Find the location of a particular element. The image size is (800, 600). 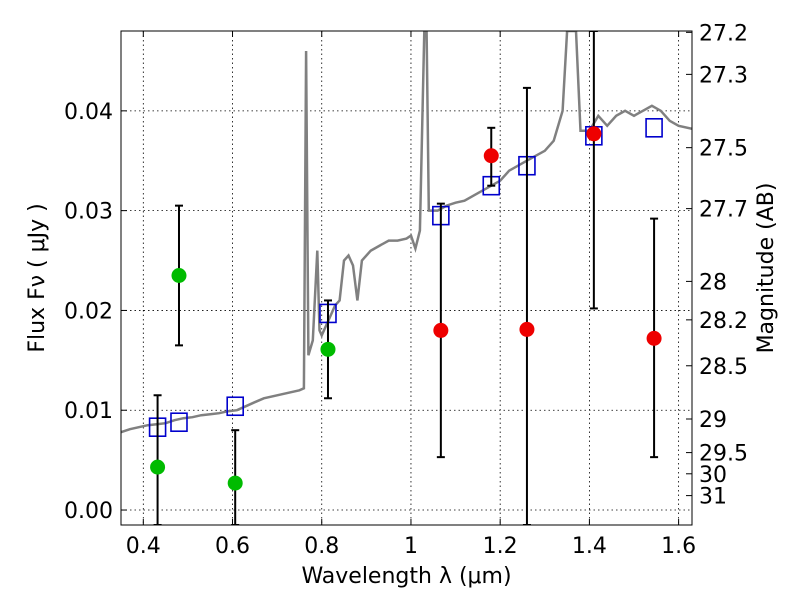

x-tick-label: 1.2 is located at coordinates (500, 546).